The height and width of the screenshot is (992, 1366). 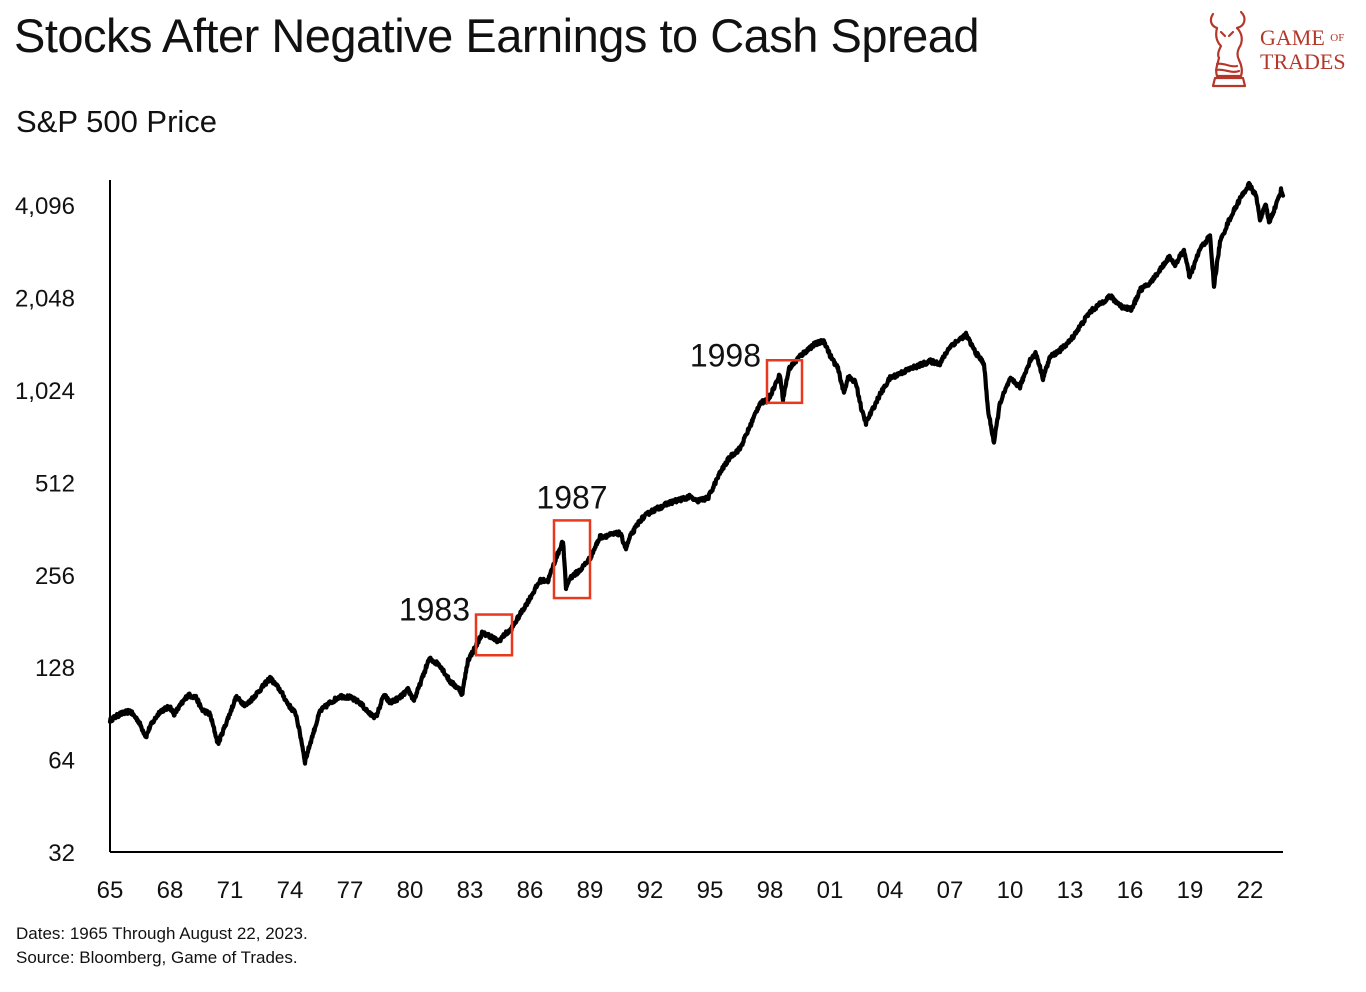 What do you see at coordinates (170, 890) in the screenshot?
I see `x-tick-label: 68` at bounding box center [170, 890].